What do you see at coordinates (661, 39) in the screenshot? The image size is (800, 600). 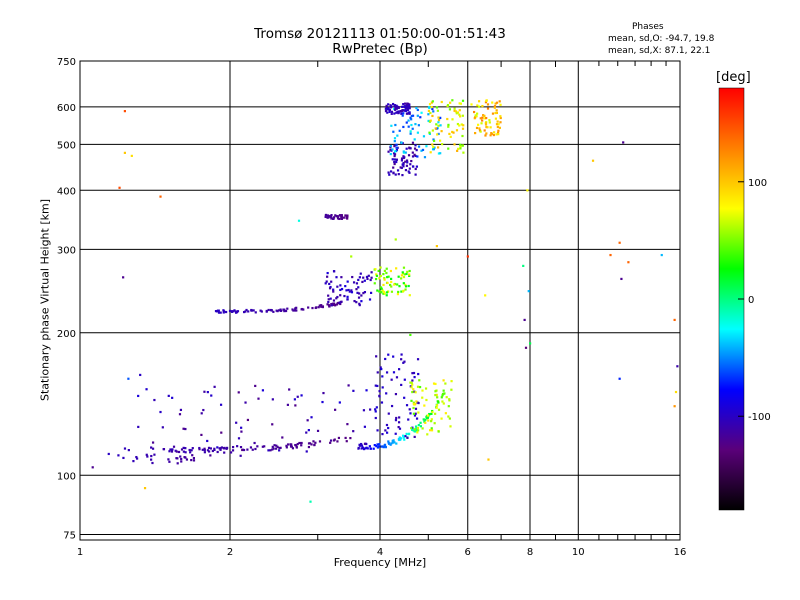 I see `phase-stats-o: mean, sd,O: -94.7, 19.8` at bounding box center [661, 39].